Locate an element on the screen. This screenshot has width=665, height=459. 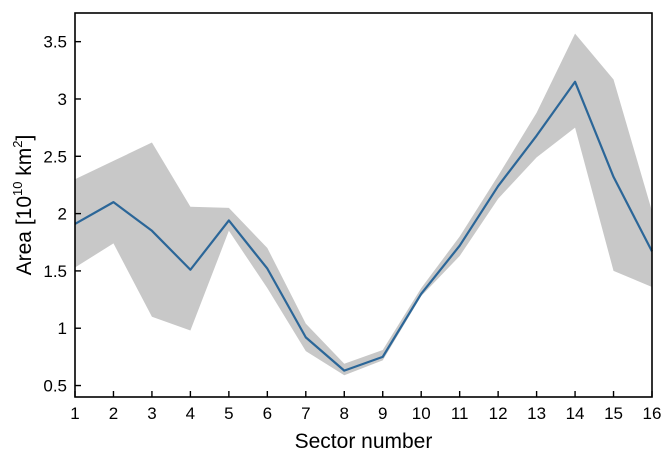
y-axis-title-exponent: 2 is located at coordinates (17, 143).